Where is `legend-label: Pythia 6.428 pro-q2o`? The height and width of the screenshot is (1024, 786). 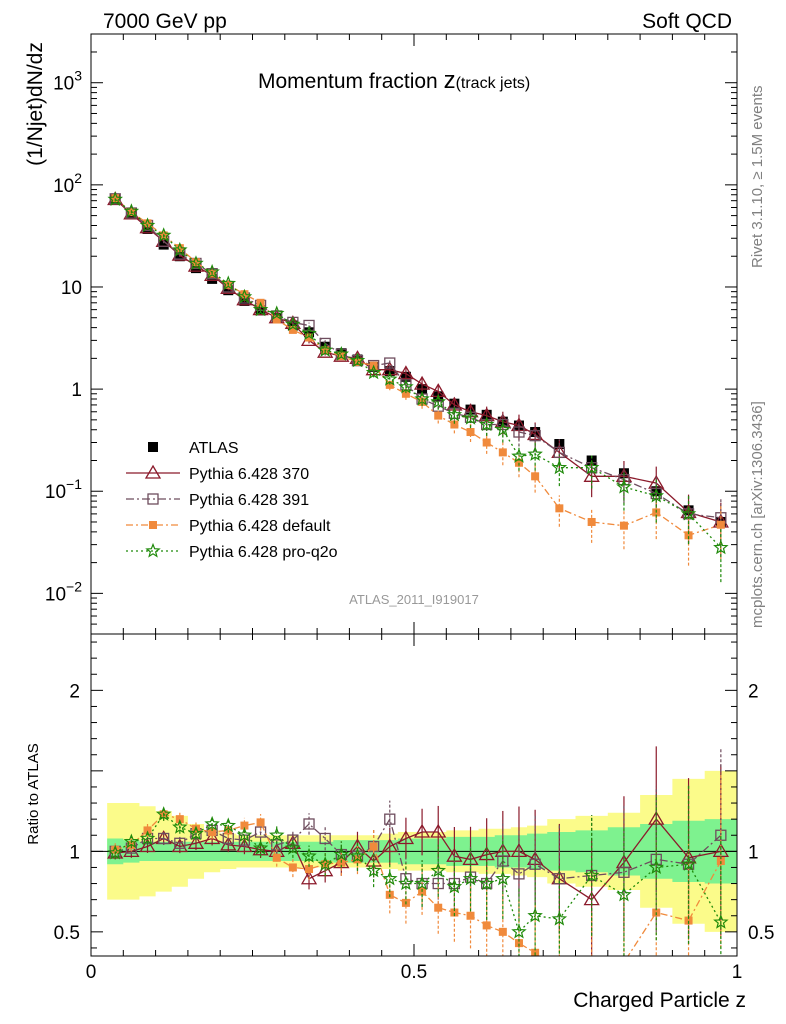 legend-label: Pythia 6.428 pro-q2o is located at coordinates (263, 552).